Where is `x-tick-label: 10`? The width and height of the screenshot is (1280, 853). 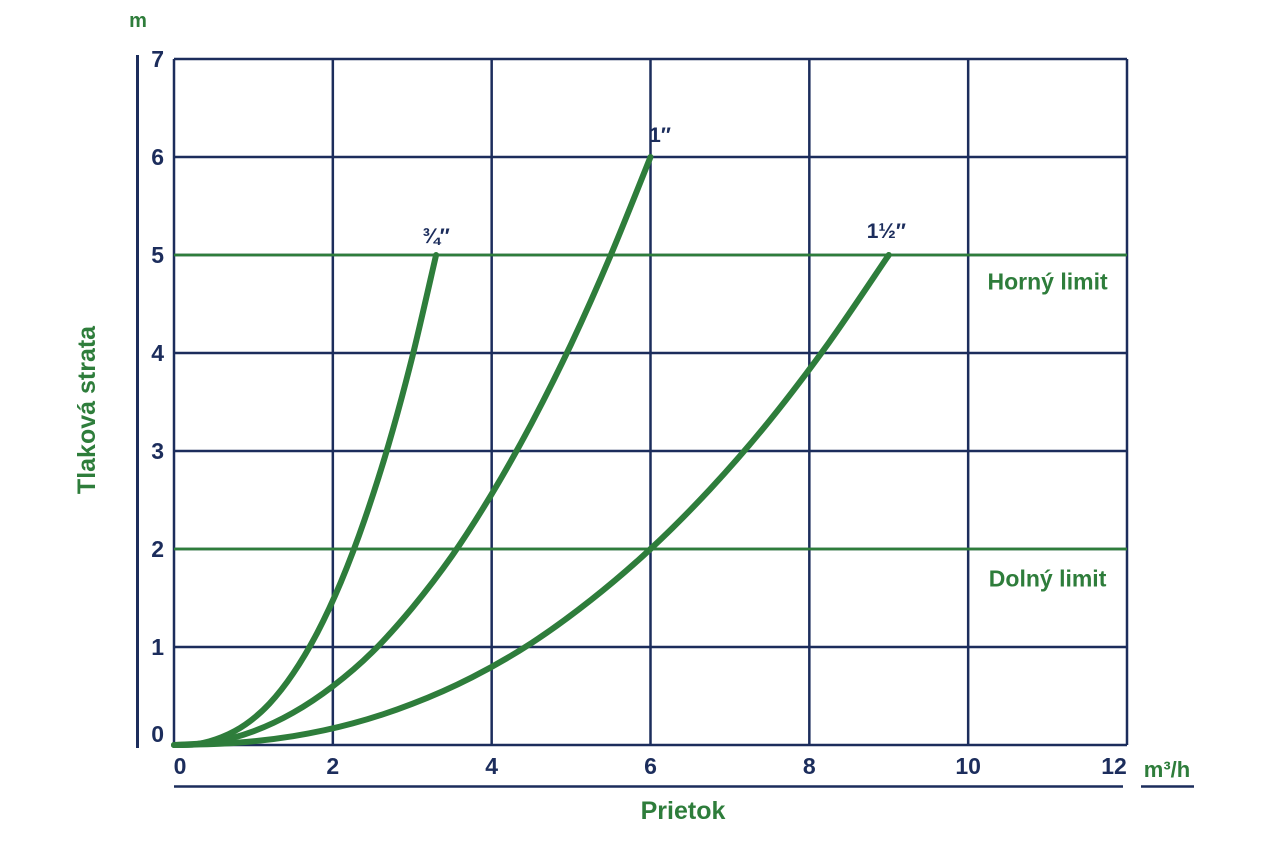 x-tick-label: 10 is located at coordinates (968, 766).